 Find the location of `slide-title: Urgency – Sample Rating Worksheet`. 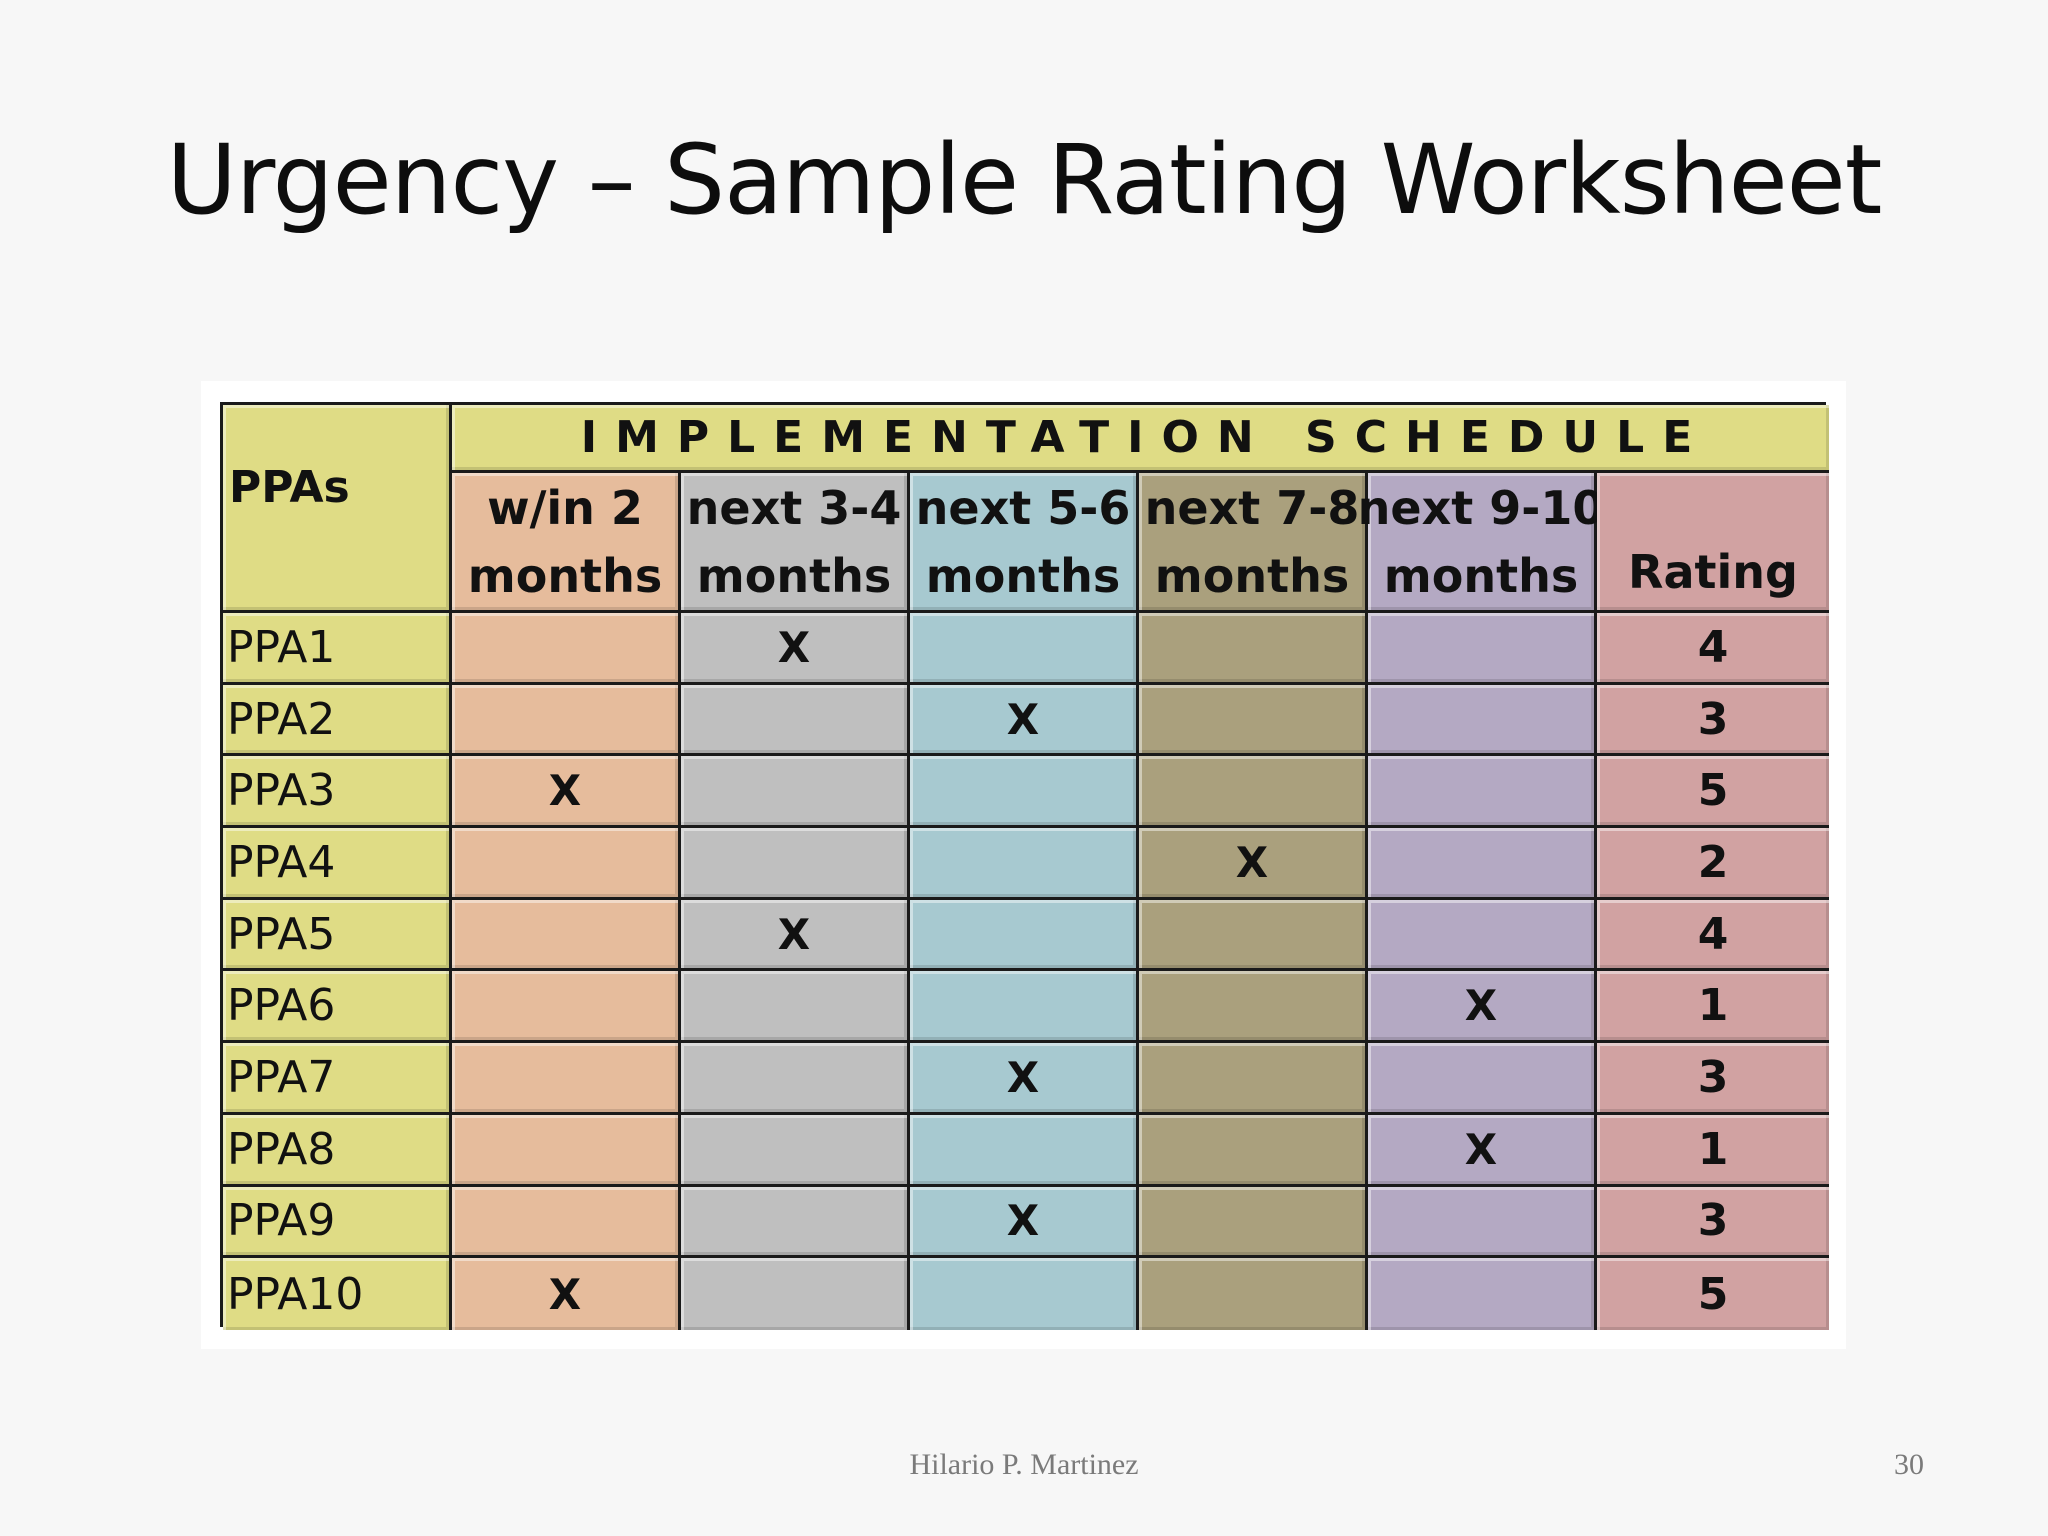

slide-title: Urgency – Sample Rating Worksheet is located at coordinates (1024, 180).